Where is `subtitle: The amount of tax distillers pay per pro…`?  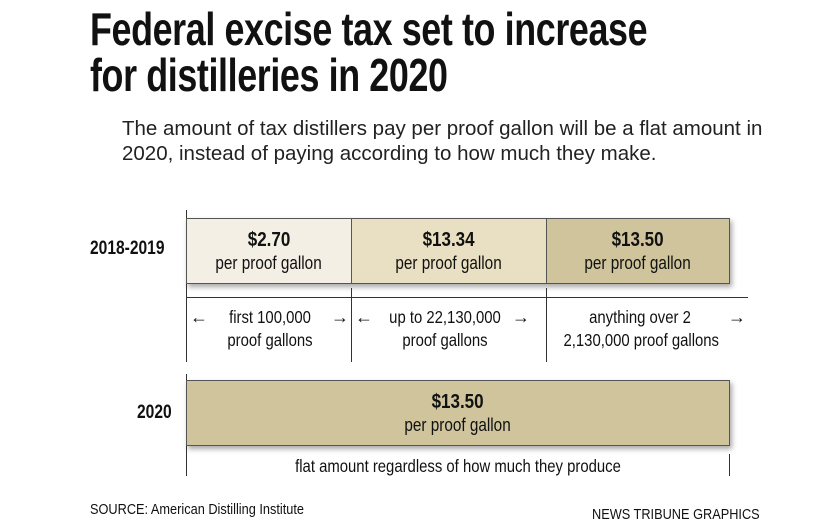
subtitle: The amount of tax distillers pay per pro… is located at coordinates (442, 141).